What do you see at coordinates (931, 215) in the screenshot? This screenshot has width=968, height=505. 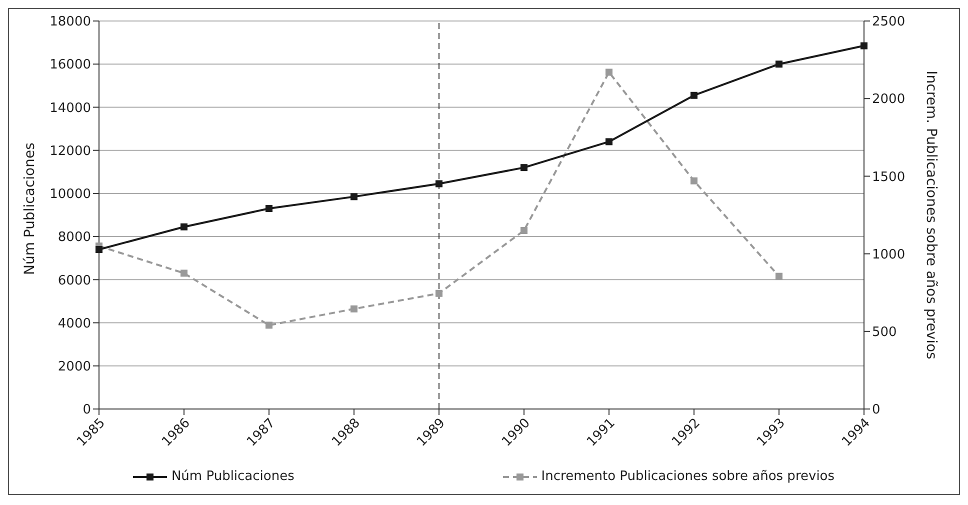 I see `y2-axis-title: Increm. Publicaciones sobre años previos` at bounding box center [931, 215].